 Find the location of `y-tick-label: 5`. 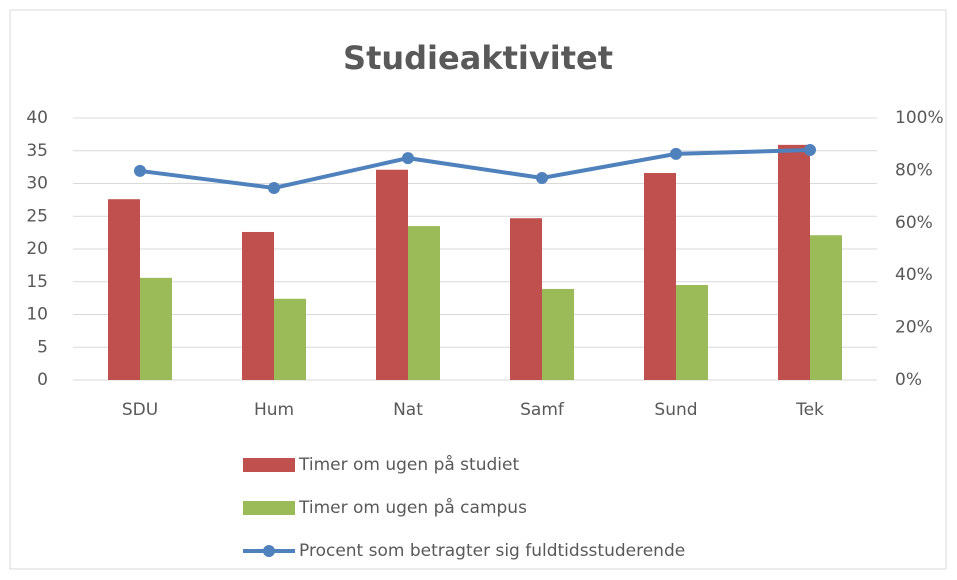

y-tick-label: 5 is located at coordinates (42, 347).